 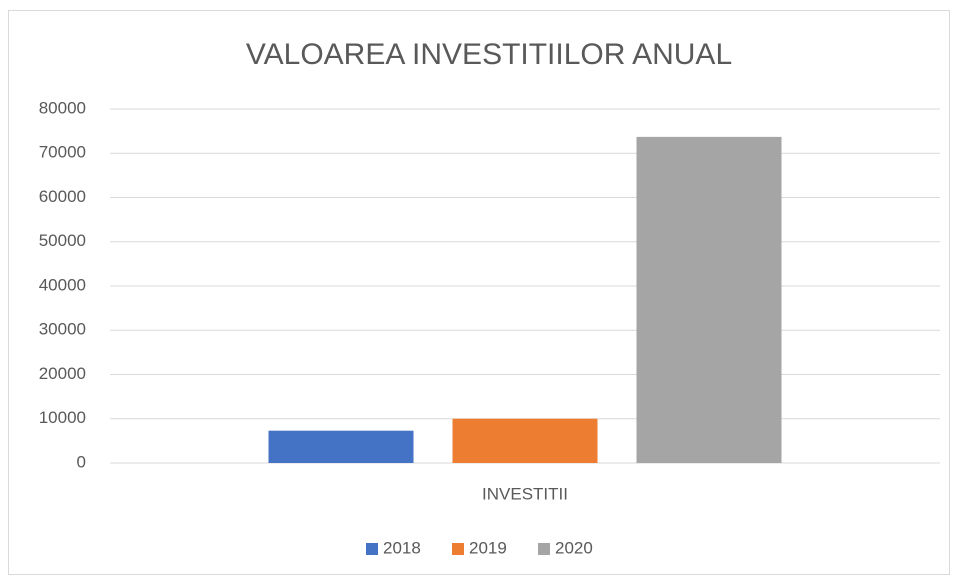 I want to click on y-tick-label: 60000, so click(x=62, y=196).